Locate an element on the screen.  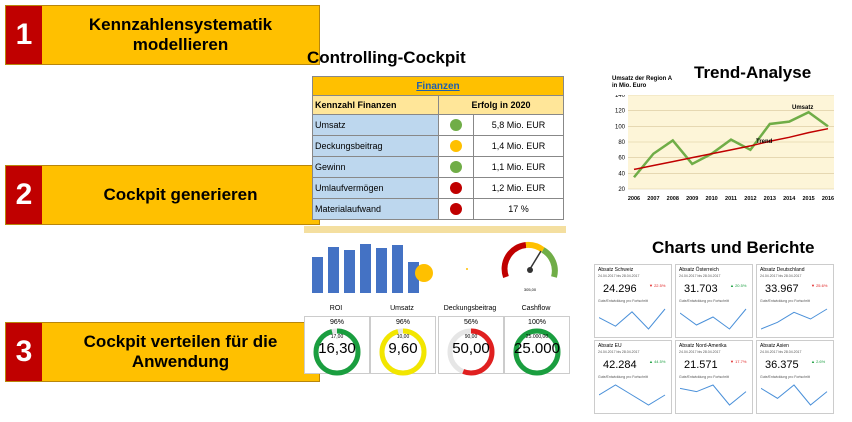
kpi-card: 96% 10,00 9,60 is located at coordinates (403, 346).